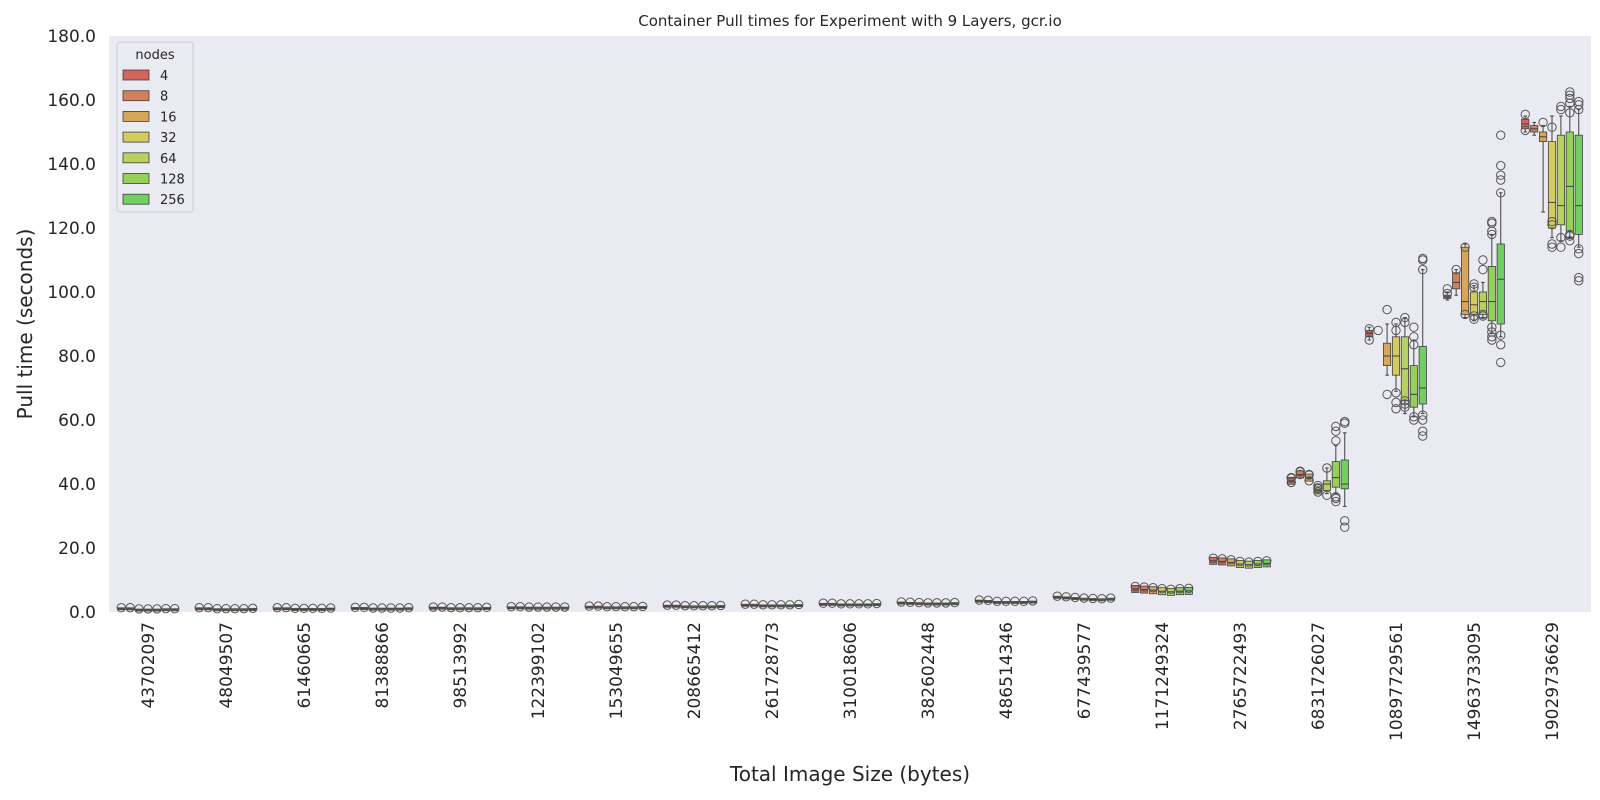 The height and width of the screenshot is (800, 1600). I want to click on x-axis-label: Total Image Size (bytes), so click(849, 774).